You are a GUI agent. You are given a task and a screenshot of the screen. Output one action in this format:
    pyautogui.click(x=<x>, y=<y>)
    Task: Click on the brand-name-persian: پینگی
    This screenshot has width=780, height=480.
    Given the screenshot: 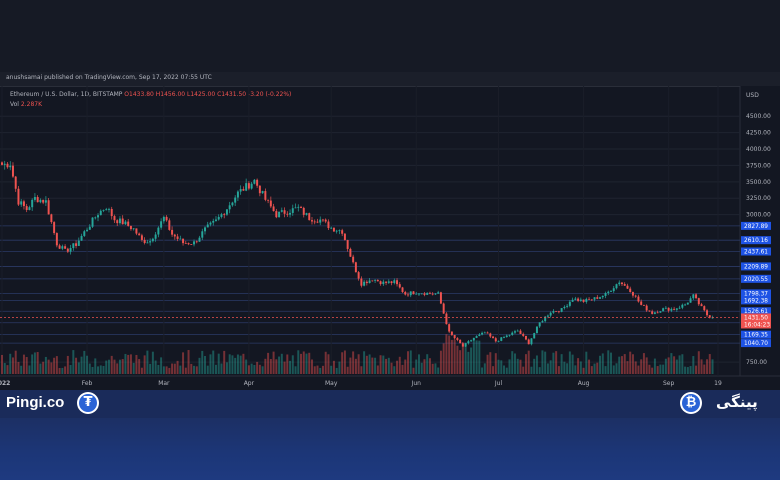 What is the action you would take?
    pyautogui.click(x=737, y=402)
    